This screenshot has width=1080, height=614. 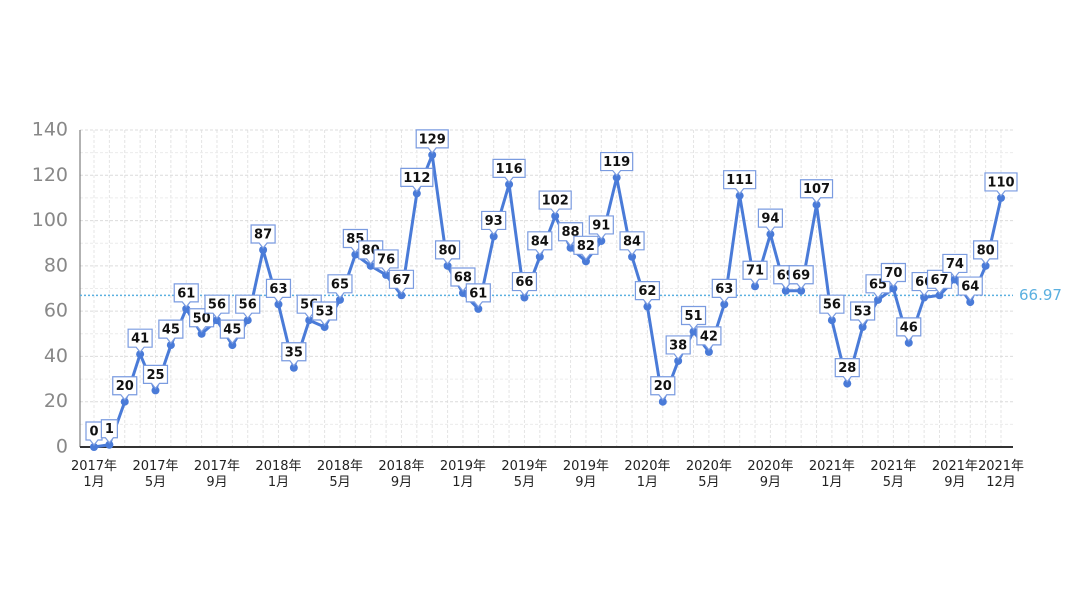 I want to click on value-label: 69, so click(x=801, y=275).